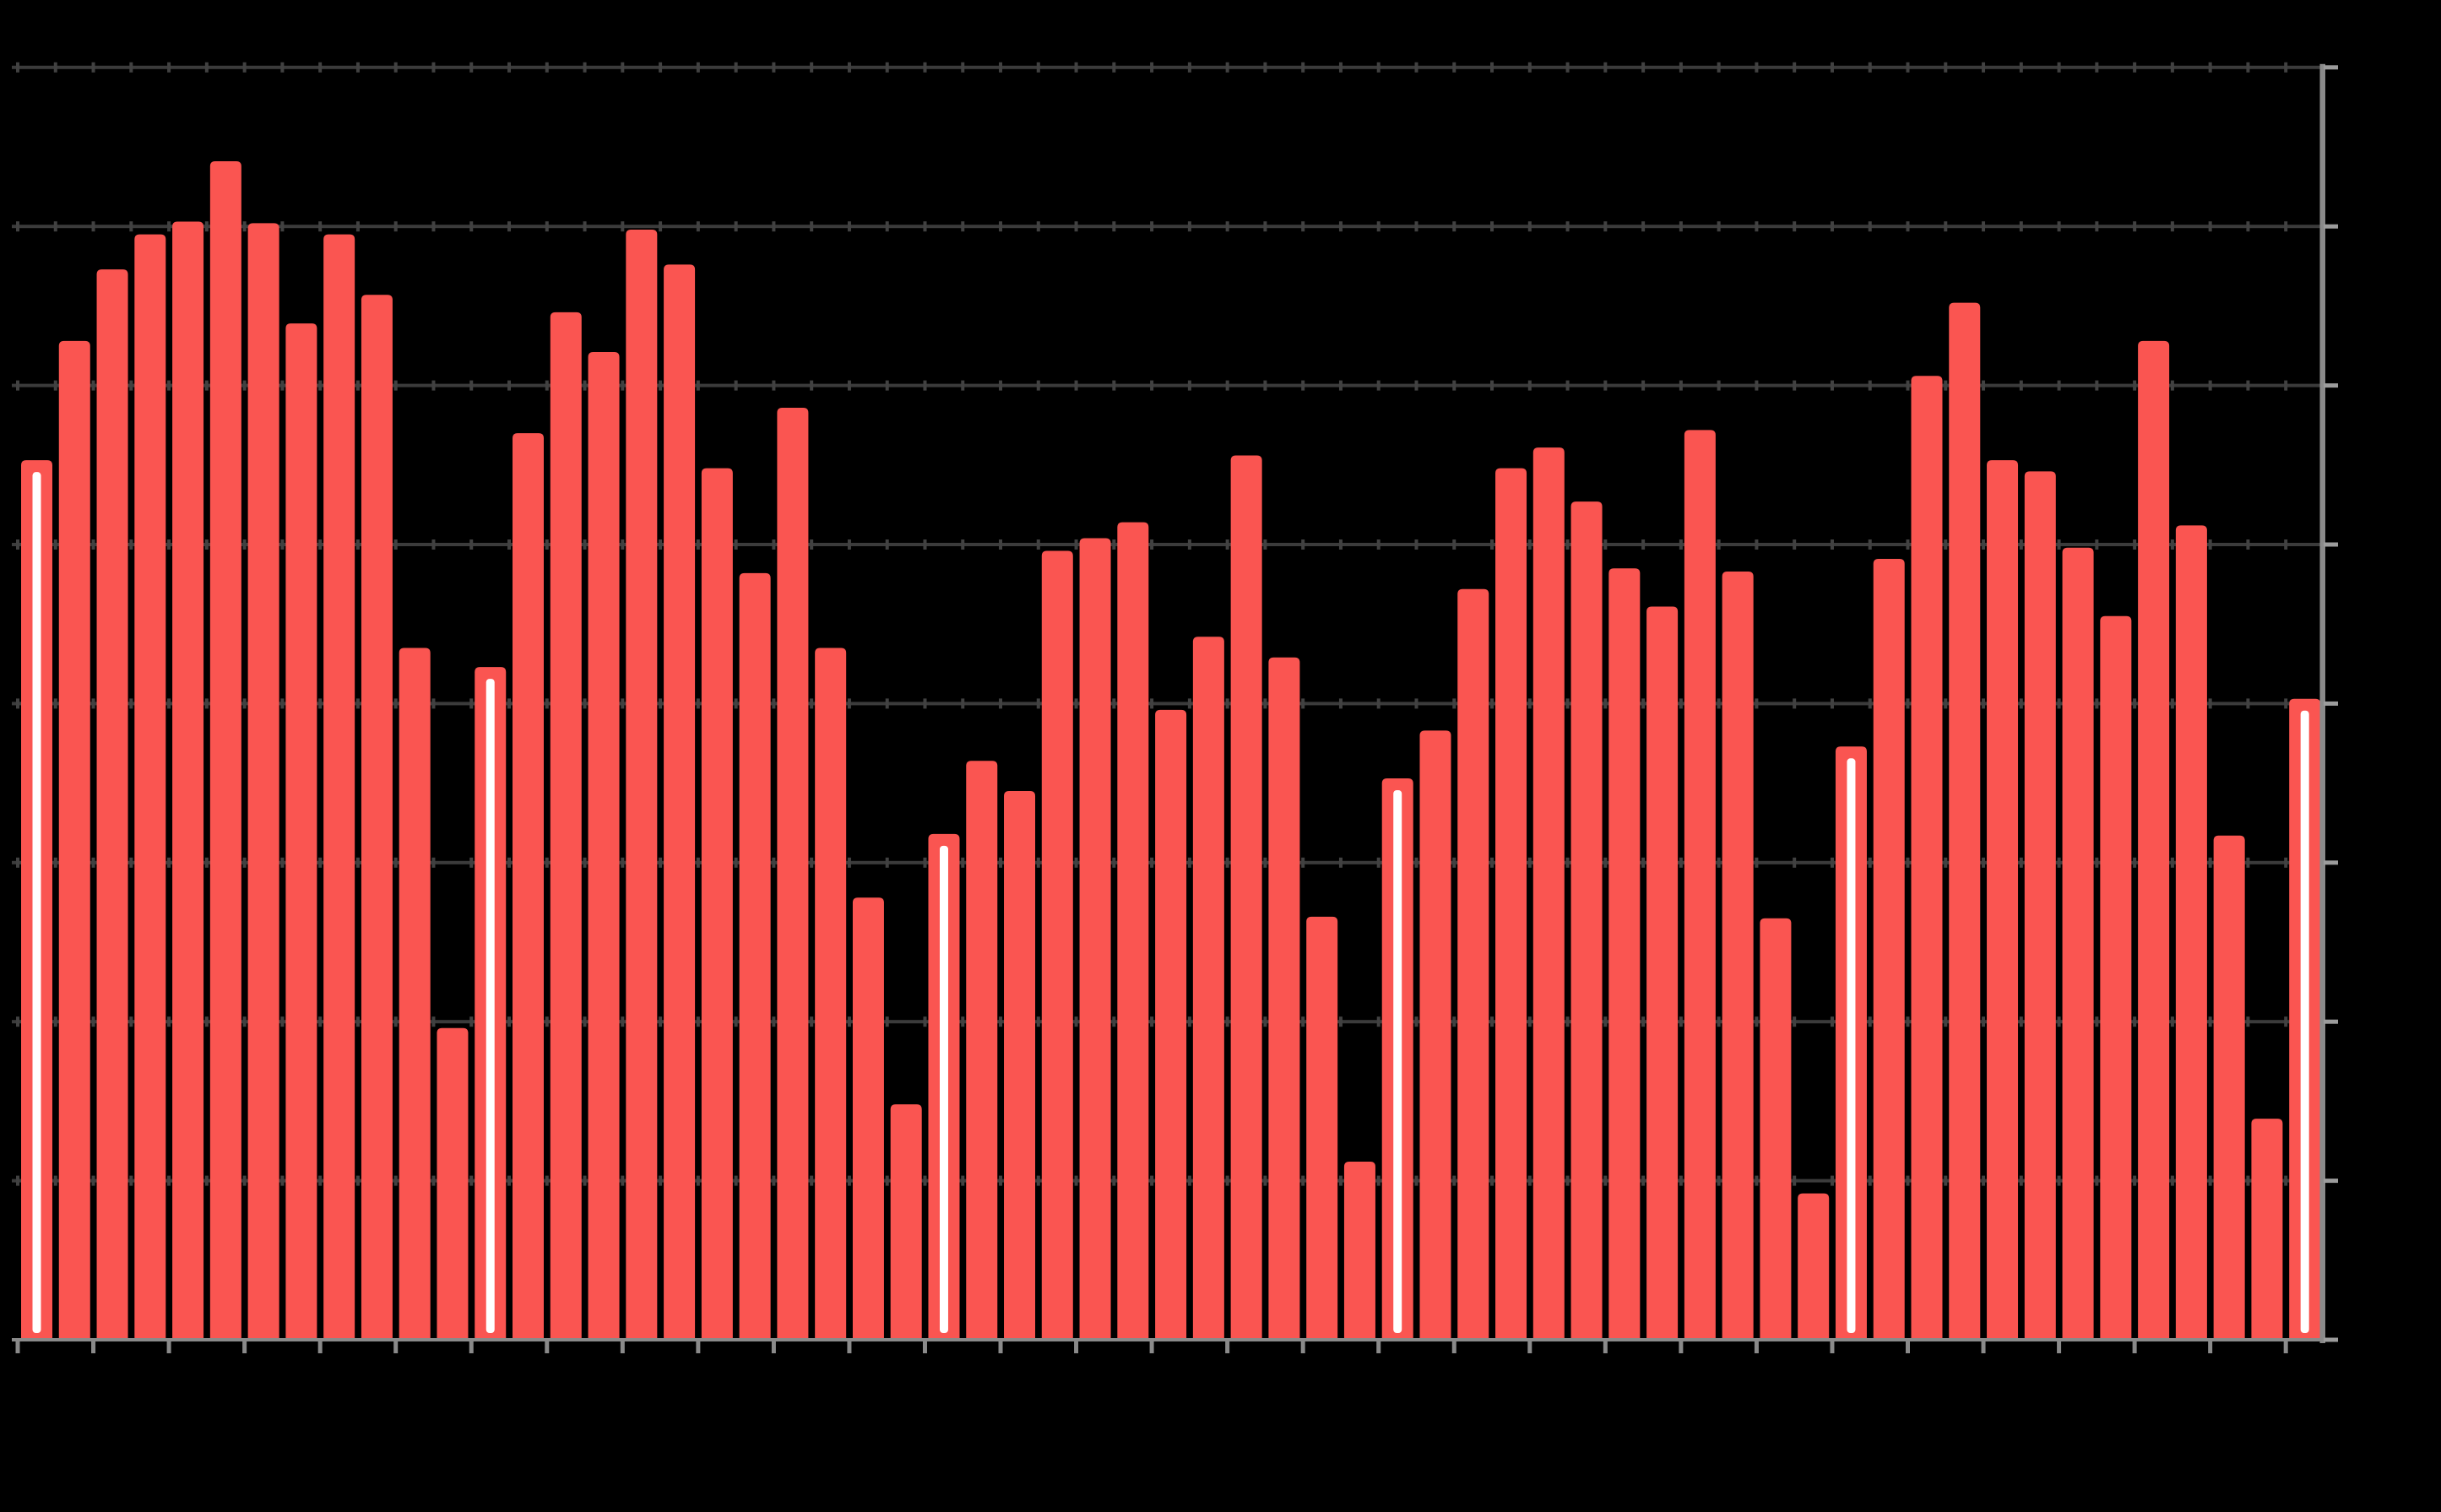 Image resolution: width=2441 pixels, height=1512 pixels. Describe the element at coordinates (1168, 1339) in the screenshot. I see `x-axis-line` at that location.